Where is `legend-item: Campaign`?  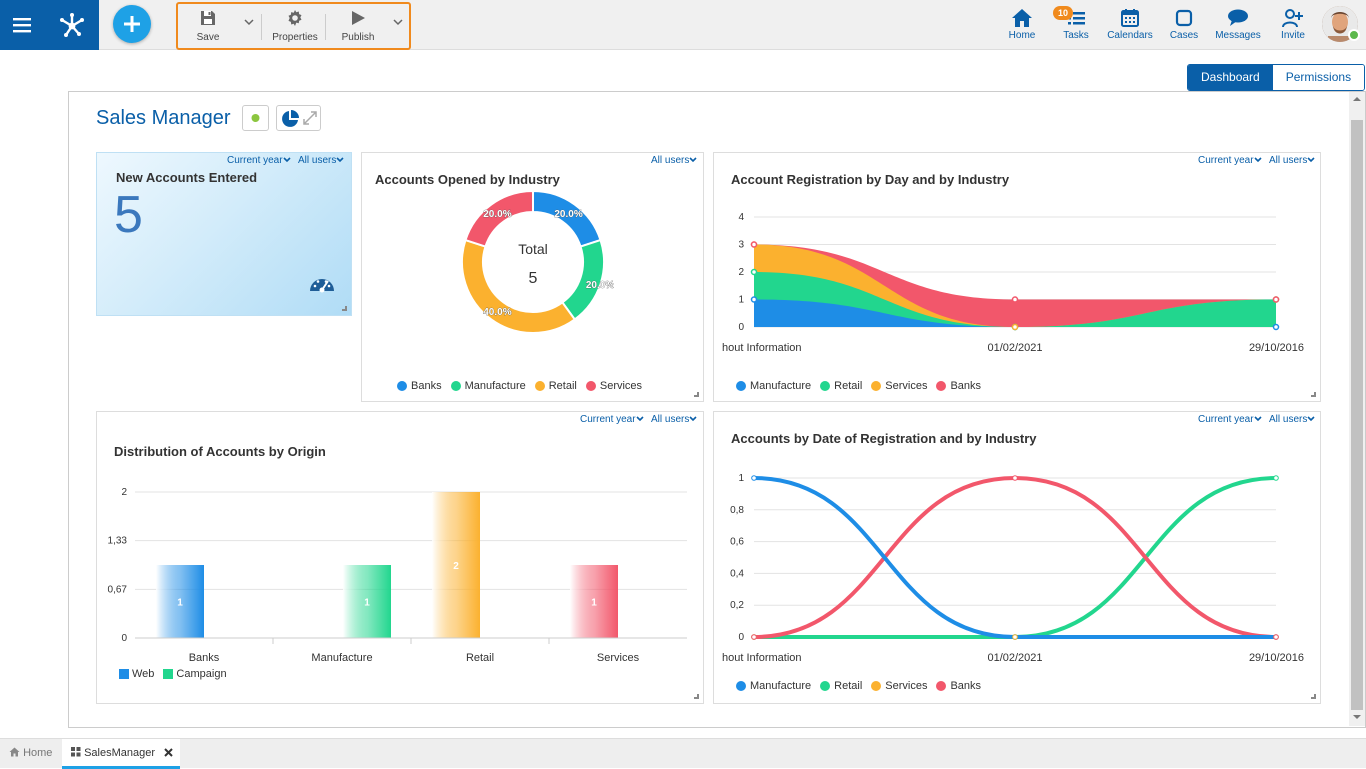
legend-item: Campaign is located at coordinates (195, 674).